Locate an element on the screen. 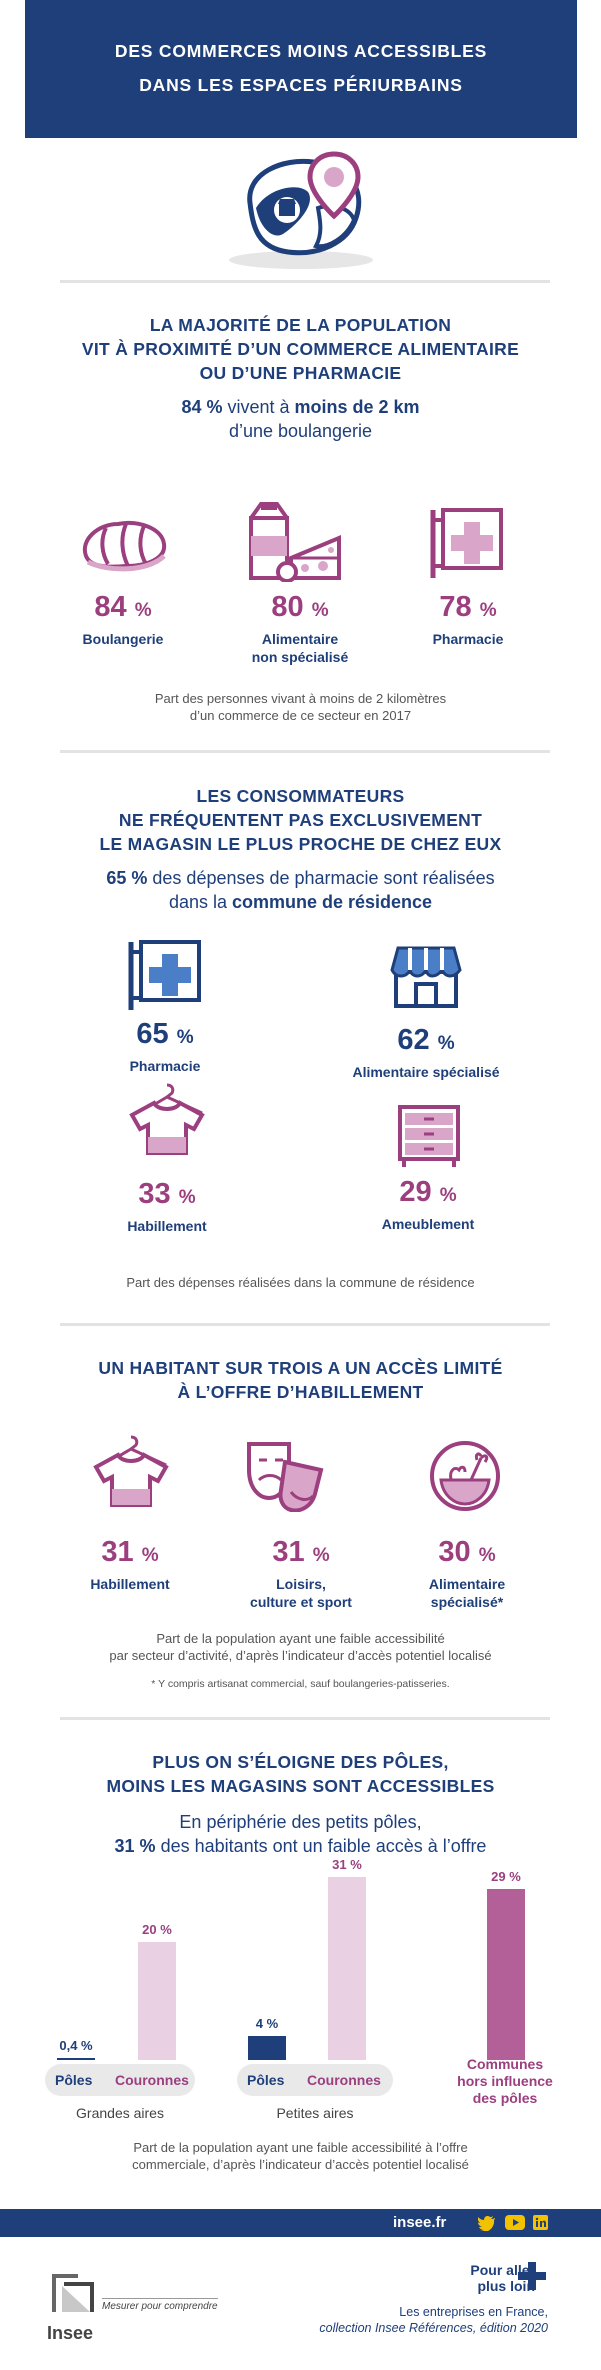 This screenshot has width=601, height=2370. insee-tagline: Mesurer pour comprendre is located at coordinates (160, 2305).